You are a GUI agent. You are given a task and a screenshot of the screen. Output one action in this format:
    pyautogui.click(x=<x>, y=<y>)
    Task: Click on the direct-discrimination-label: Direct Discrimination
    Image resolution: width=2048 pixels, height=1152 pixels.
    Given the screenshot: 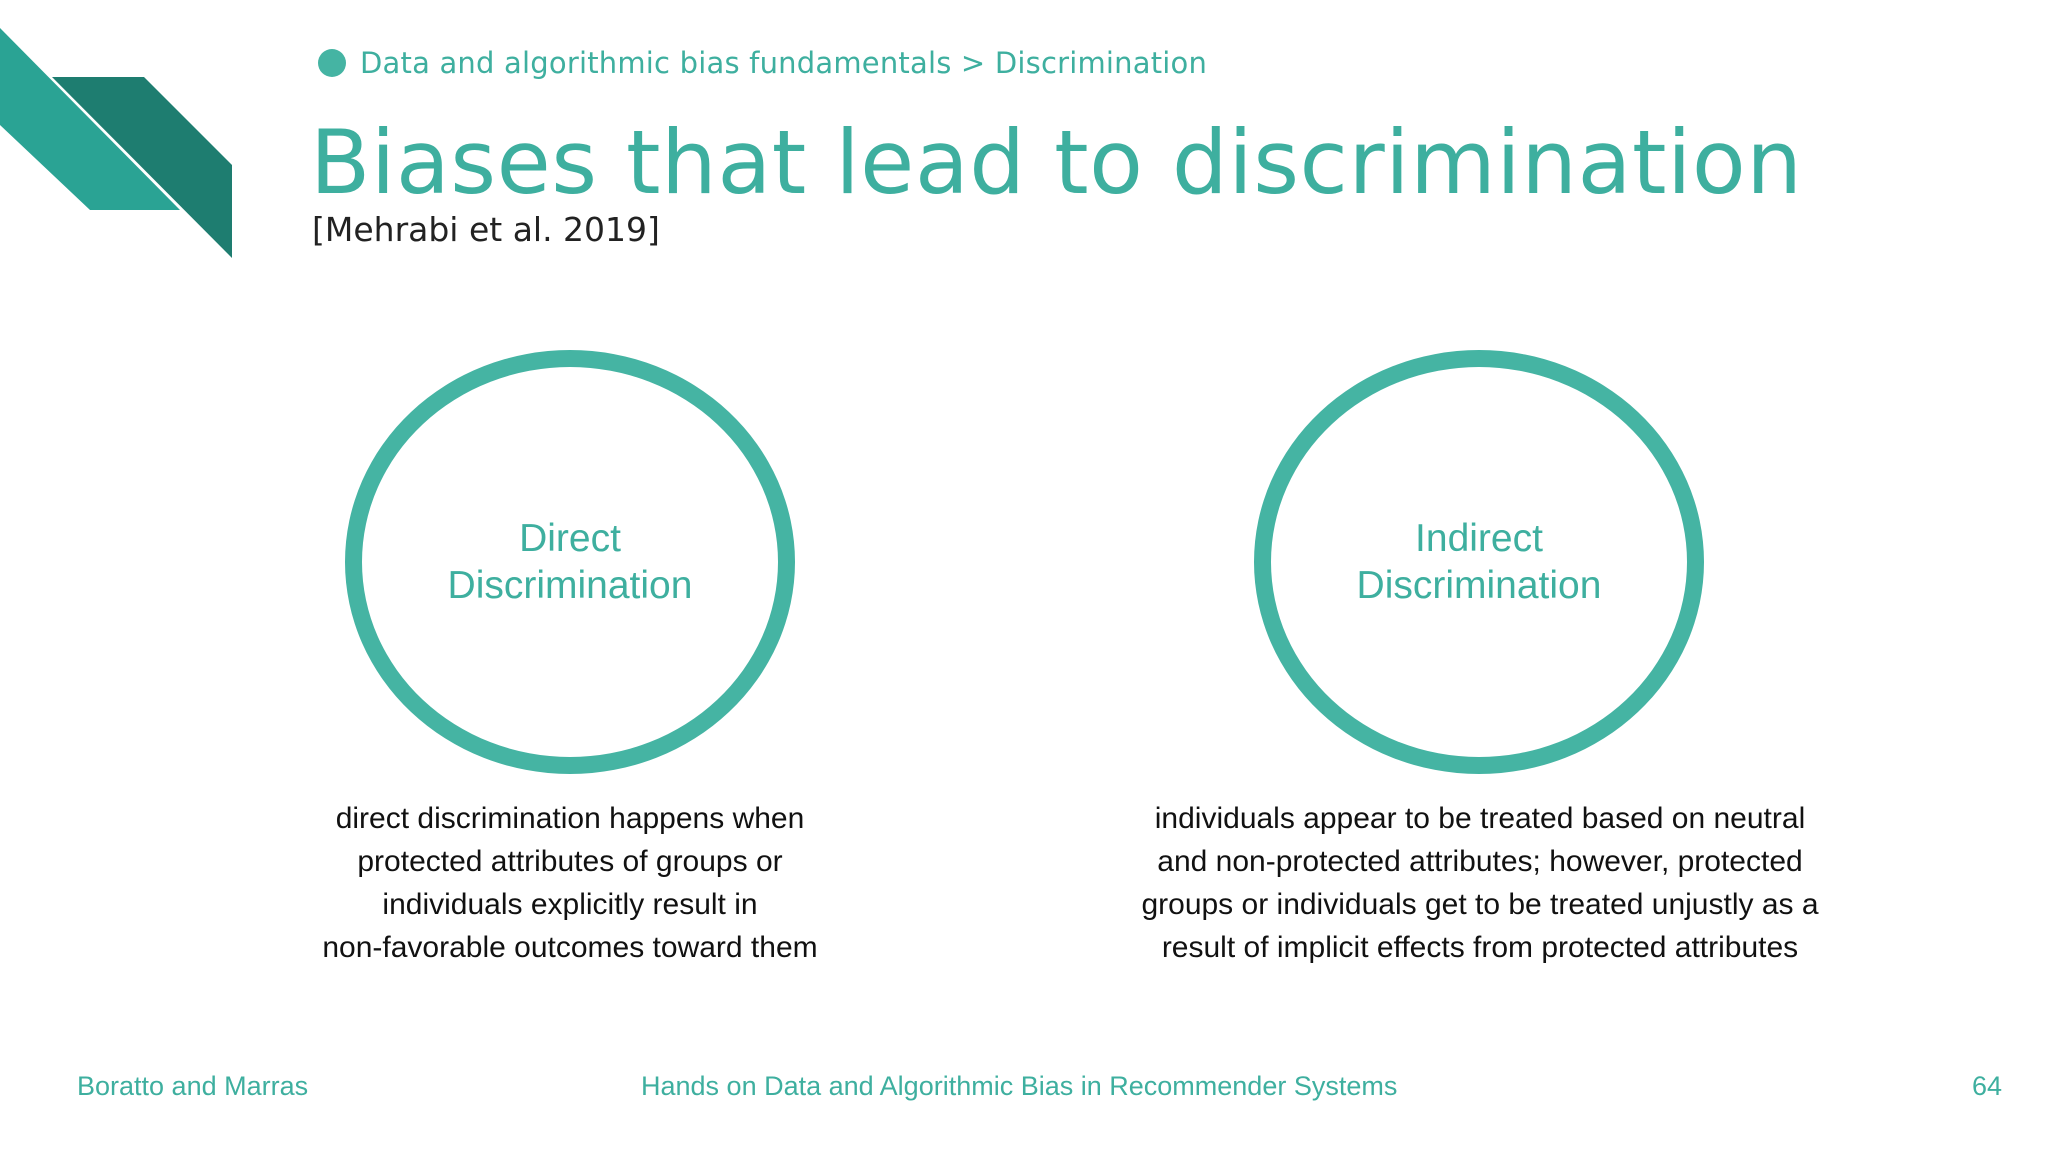 What is the action you would take?
    pyautogui.click(x=570, y=562)
    